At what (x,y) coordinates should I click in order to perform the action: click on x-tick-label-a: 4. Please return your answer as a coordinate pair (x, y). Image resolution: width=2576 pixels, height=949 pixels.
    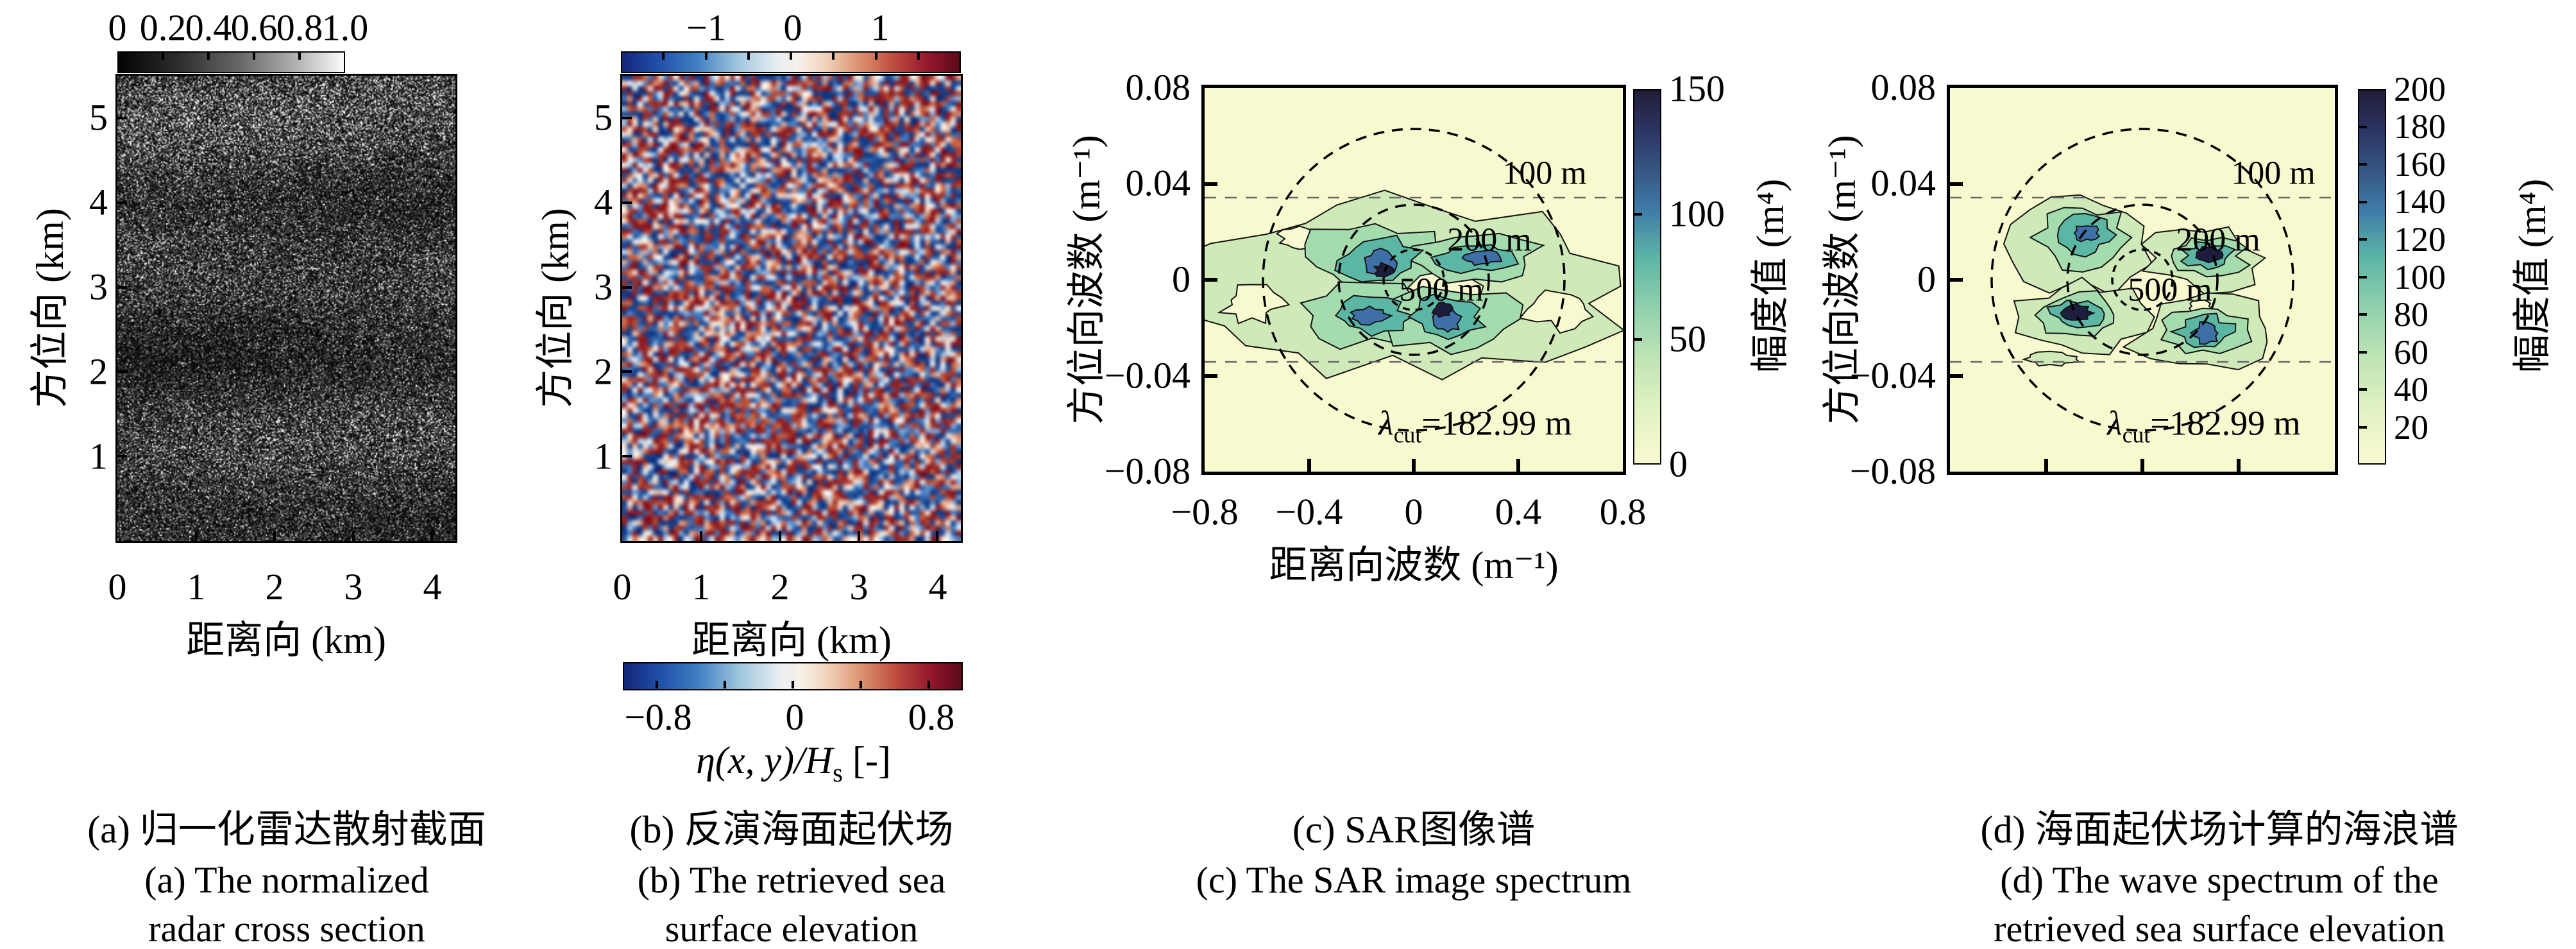
    Looking at the image, I should click on (432, 587).